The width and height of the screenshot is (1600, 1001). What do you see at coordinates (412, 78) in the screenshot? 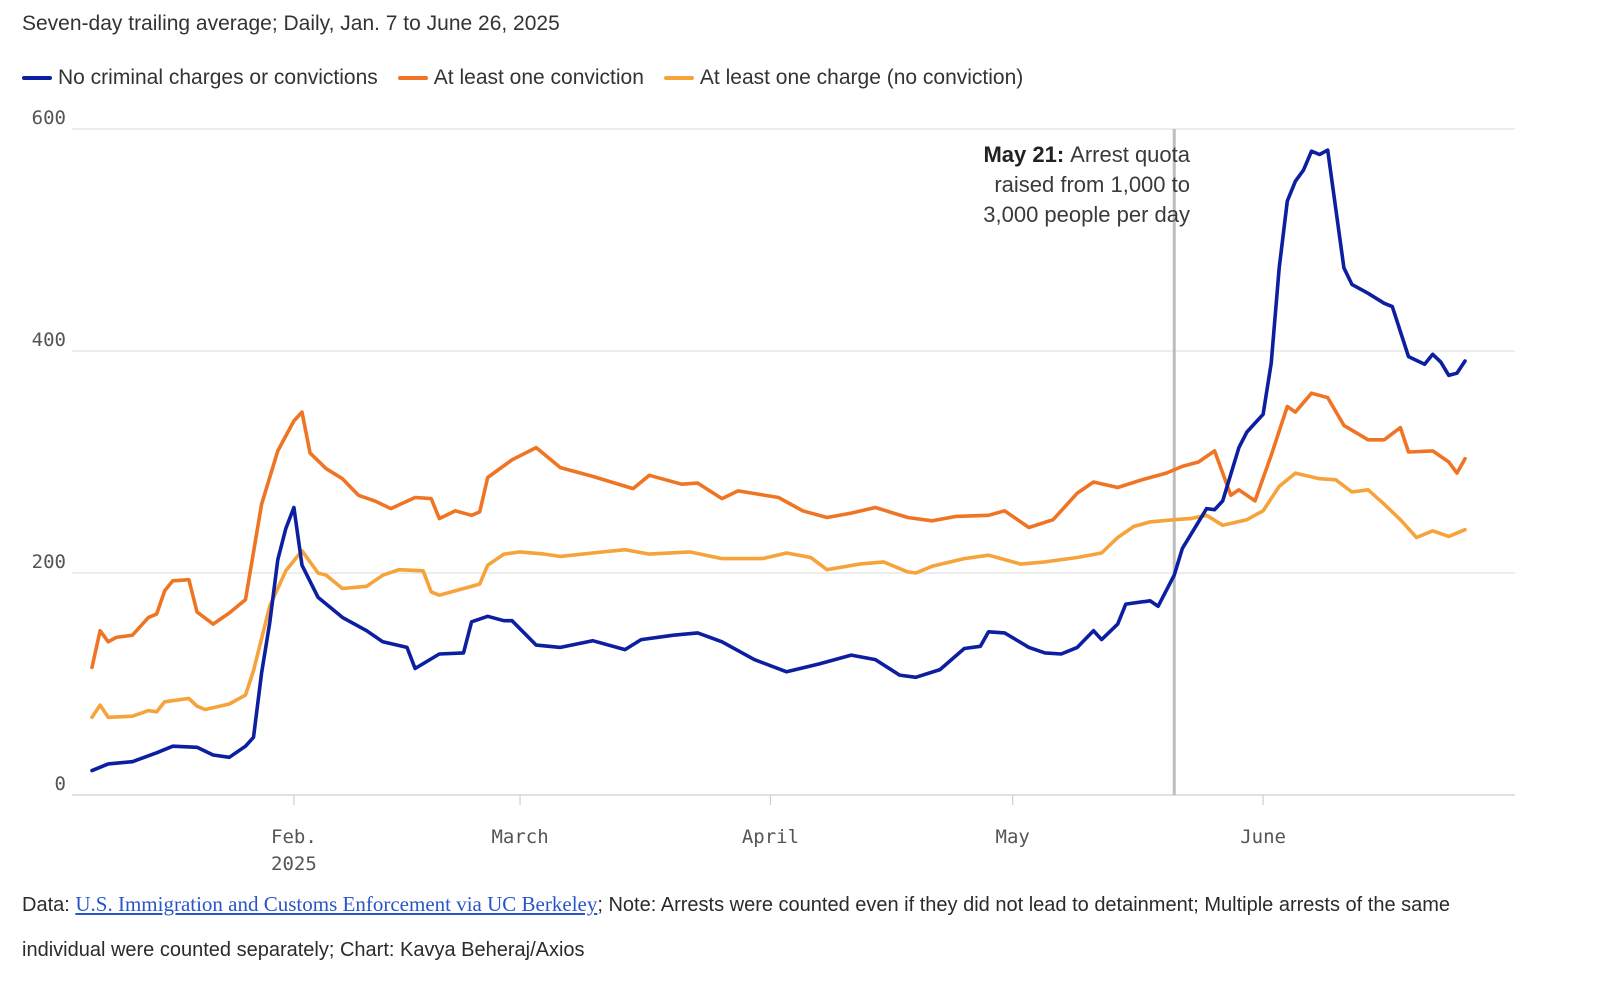
I see `legend-swatch-conviction` at bounding box center [412, 78].